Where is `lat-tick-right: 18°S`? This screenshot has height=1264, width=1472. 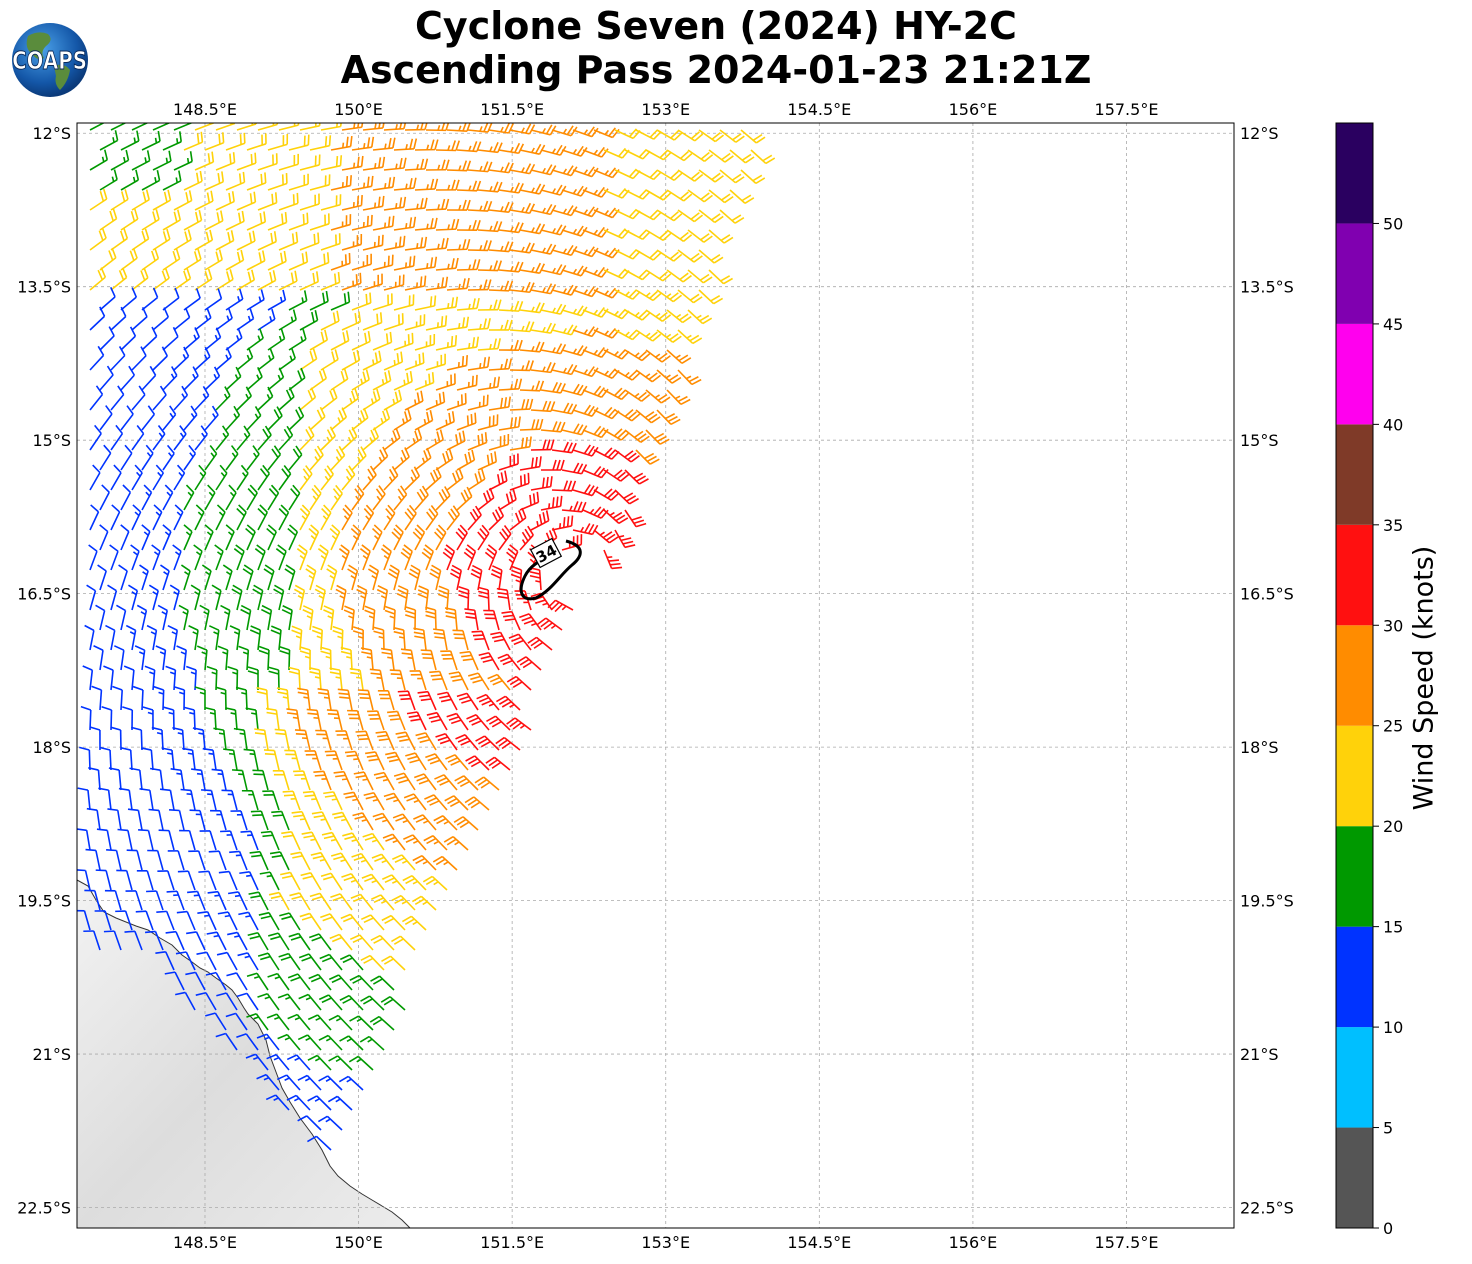 lat-tick-right: 18°S is located at coordinates (1259, 747).